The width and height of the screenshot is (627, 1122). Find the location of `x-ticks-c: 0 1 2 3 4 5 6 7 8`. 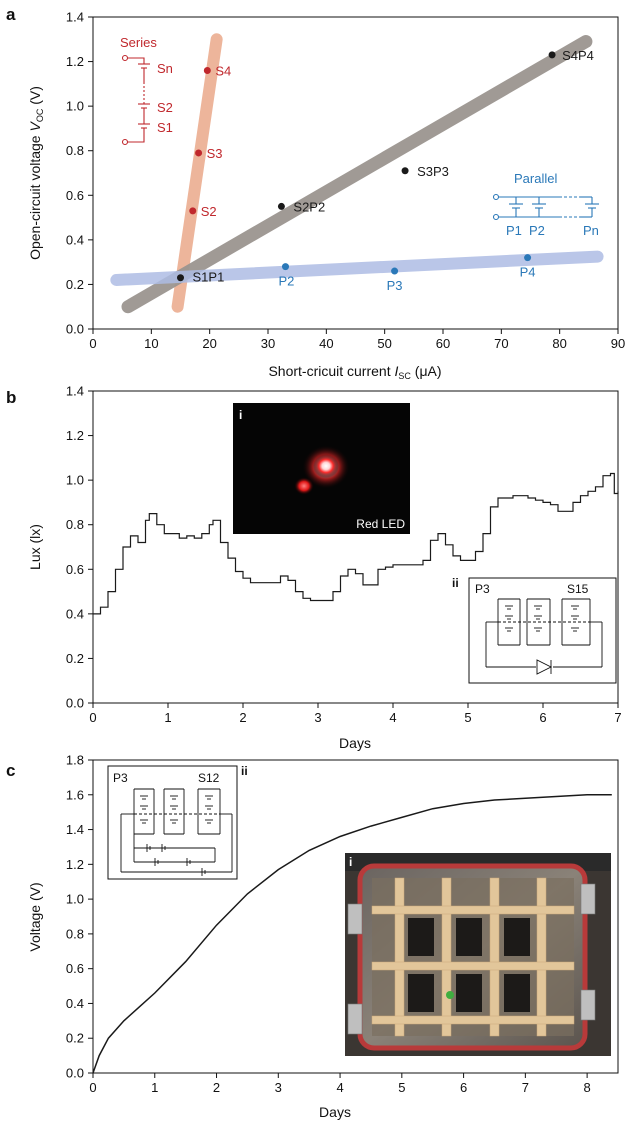

x-ticks-c: 0 1 2 3 4 5 6 7 8 is located at coordinates (340, 1084).